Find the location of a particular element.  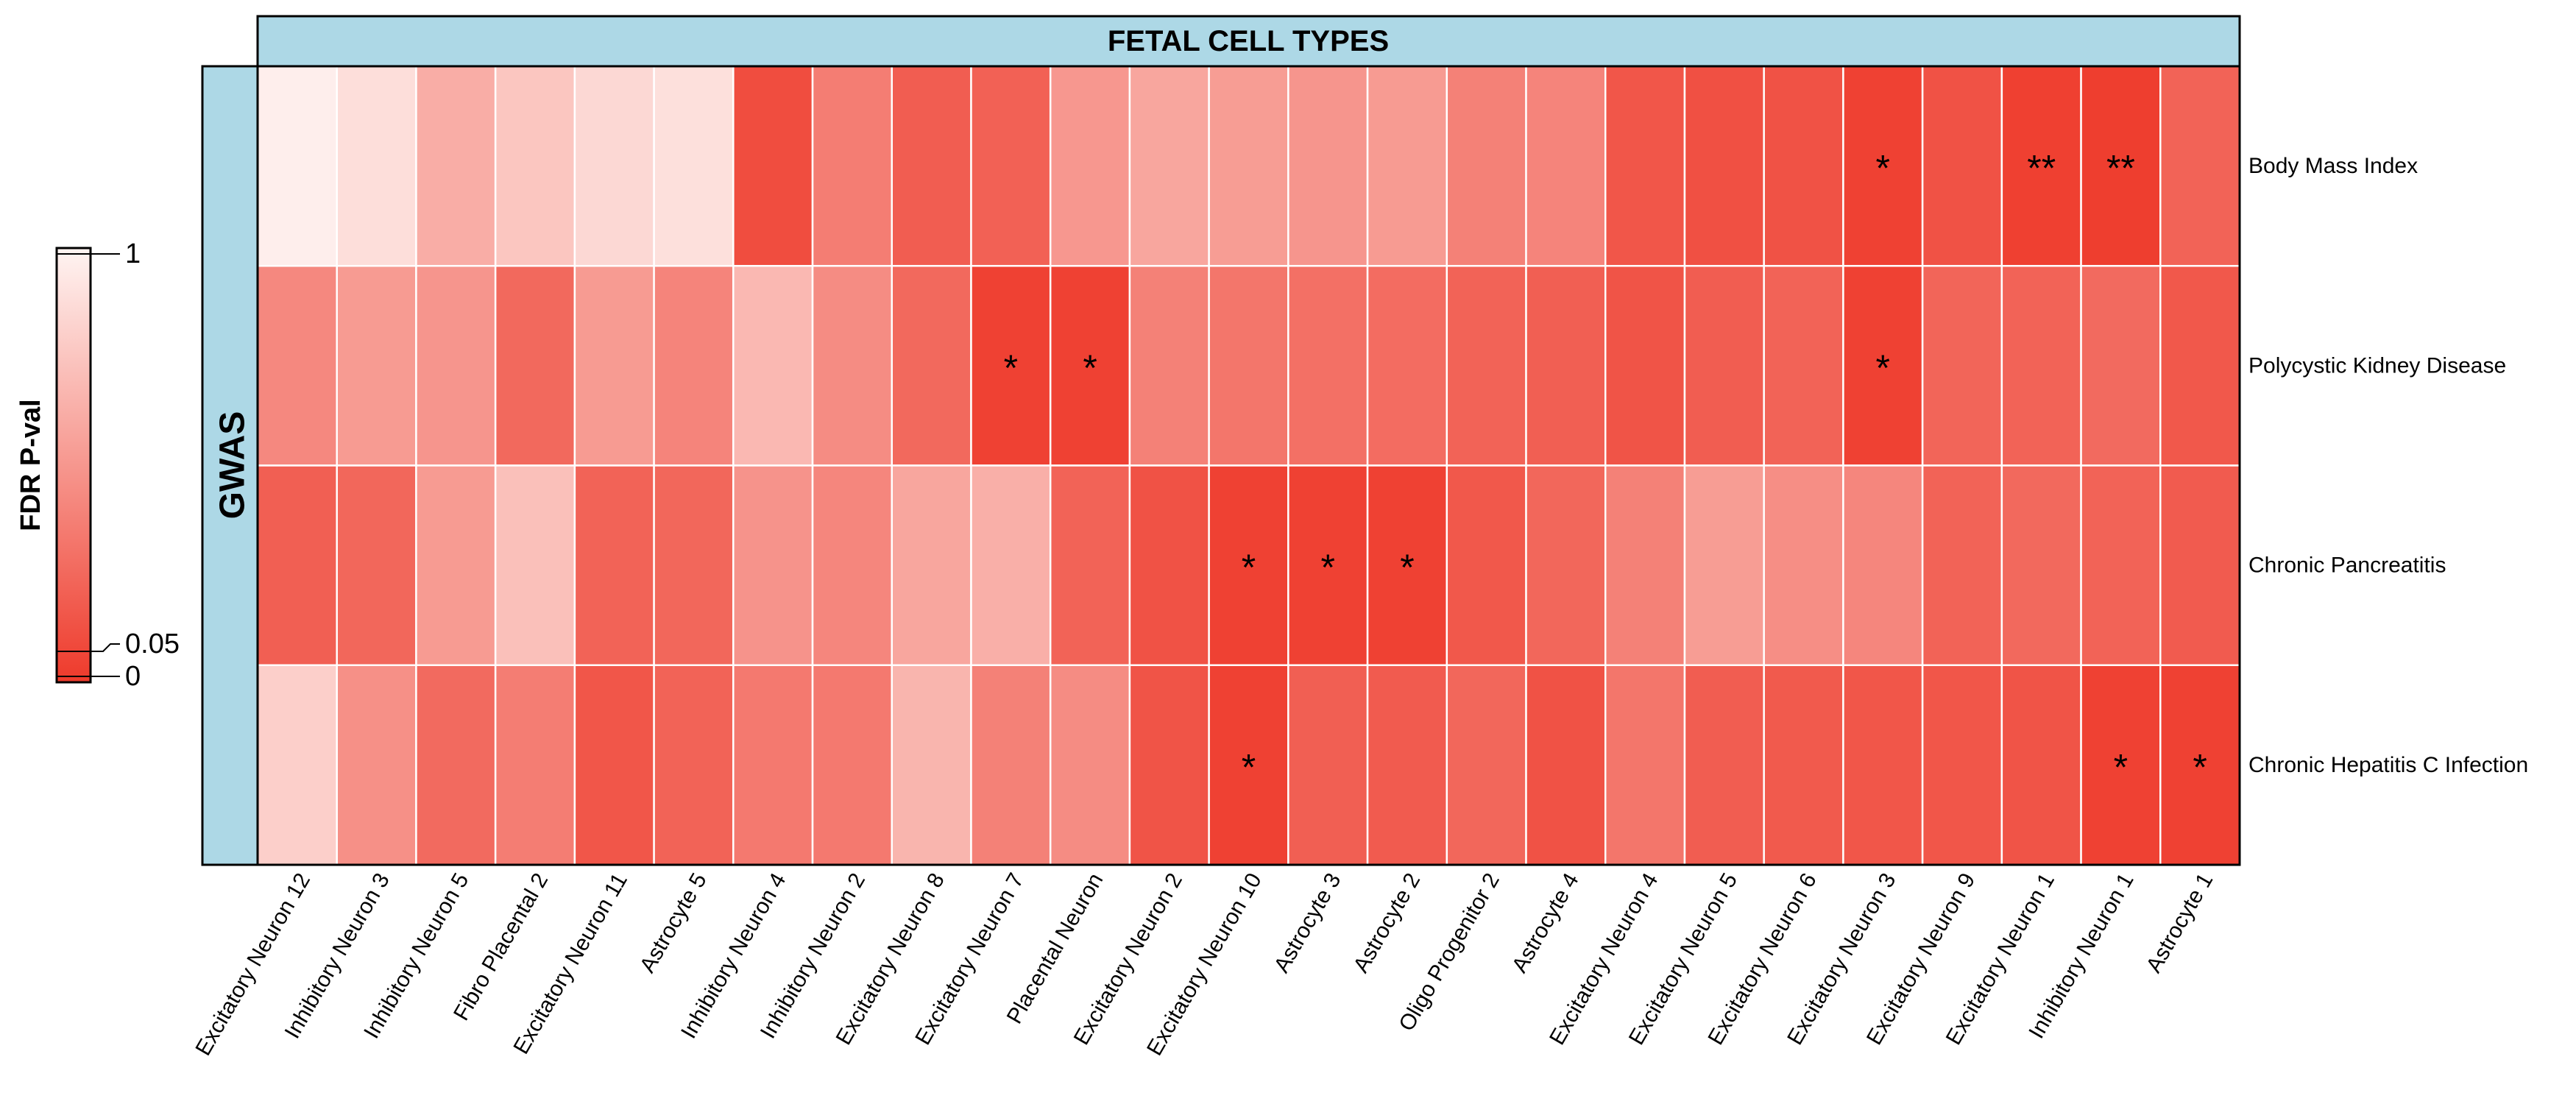

legend-tick-label: 0.05 is located at coordinates (152, 644).